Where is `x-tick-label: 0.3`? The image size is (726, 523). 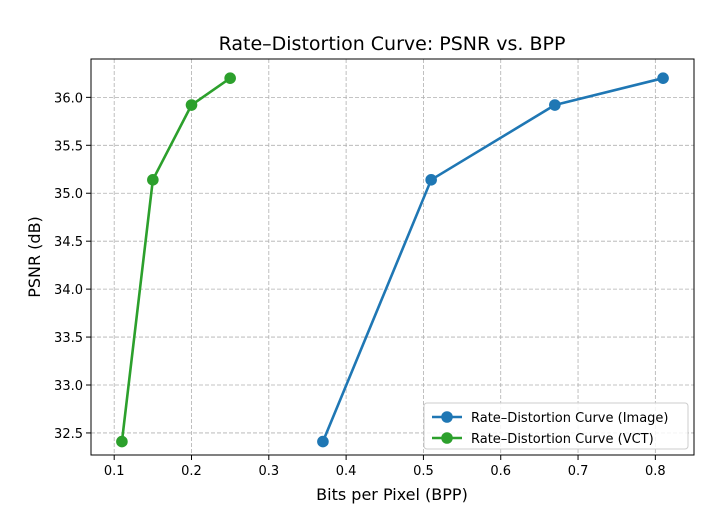 x-tick-label: 0.3 is located at coordinates (268, 471).